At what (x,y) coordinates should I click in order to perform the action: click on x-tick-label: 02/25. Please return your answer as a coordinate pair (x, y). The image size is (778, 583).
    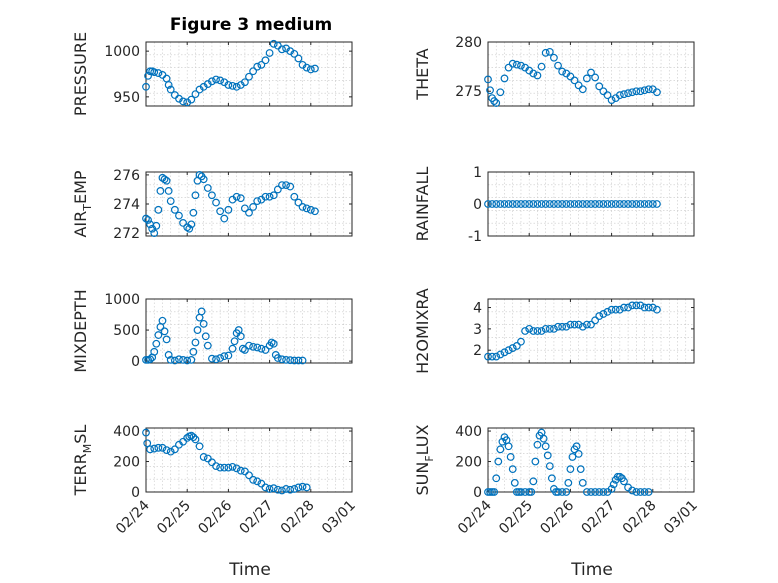
    Looking at the image, I should click on (516, 518).